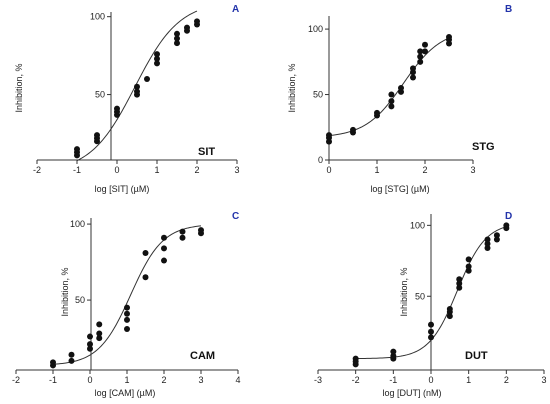 Image resolution: width=550 pixels, height=404 pixels. I want to click on x-tick-label-d: 2, so click(506, 380).